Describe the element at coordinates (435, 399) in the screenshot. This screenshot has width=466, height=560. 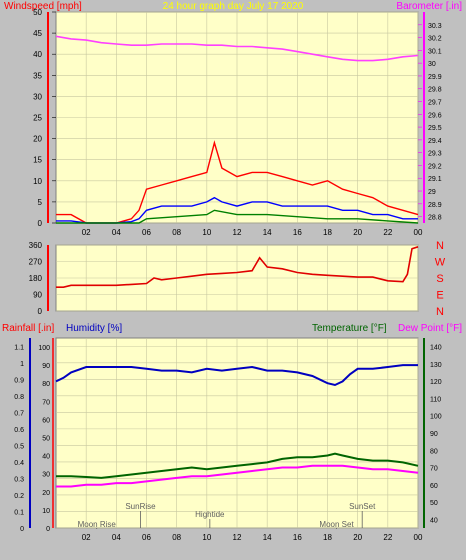
I see `temp-tick: 110` at that location.